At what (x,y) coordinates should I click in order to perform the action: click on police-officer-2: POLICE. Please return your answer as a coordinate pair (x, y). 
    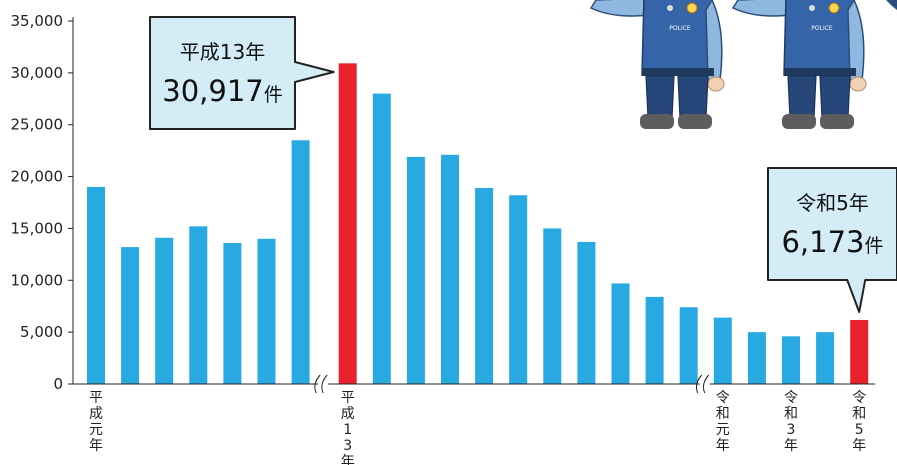
    Looking at the image, I should click on (799, 64).